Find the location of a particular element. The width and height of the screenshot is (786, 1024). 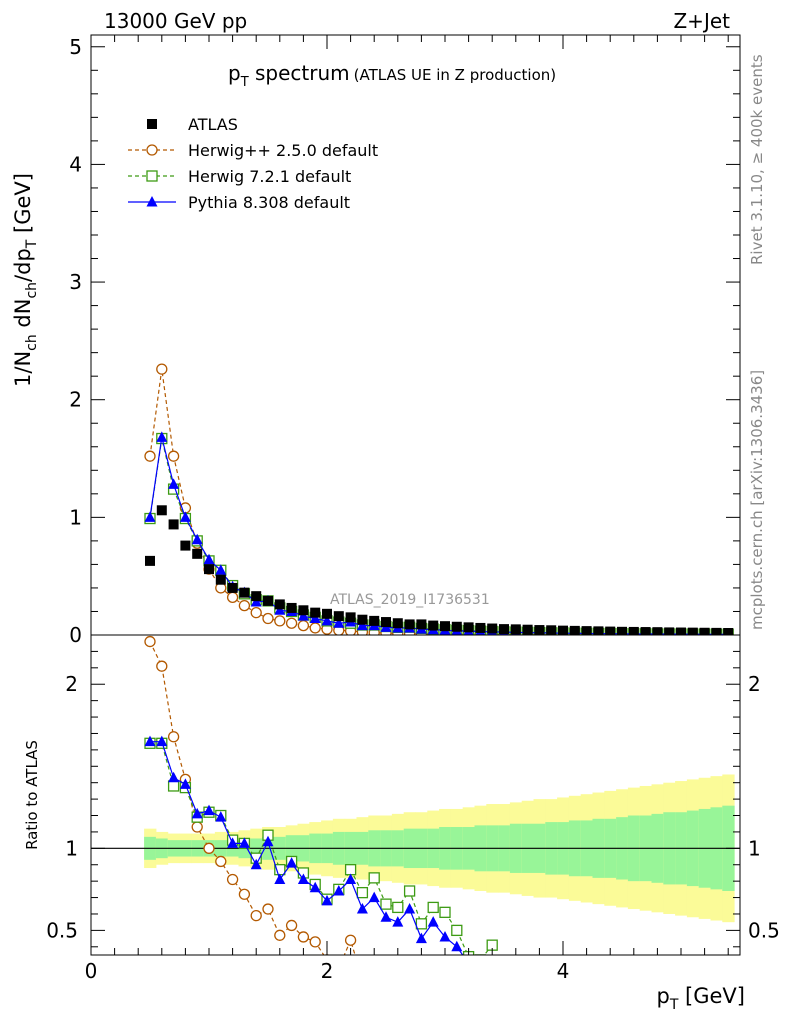

main-ytick-label: 0 is located at coordinates (75, 635).